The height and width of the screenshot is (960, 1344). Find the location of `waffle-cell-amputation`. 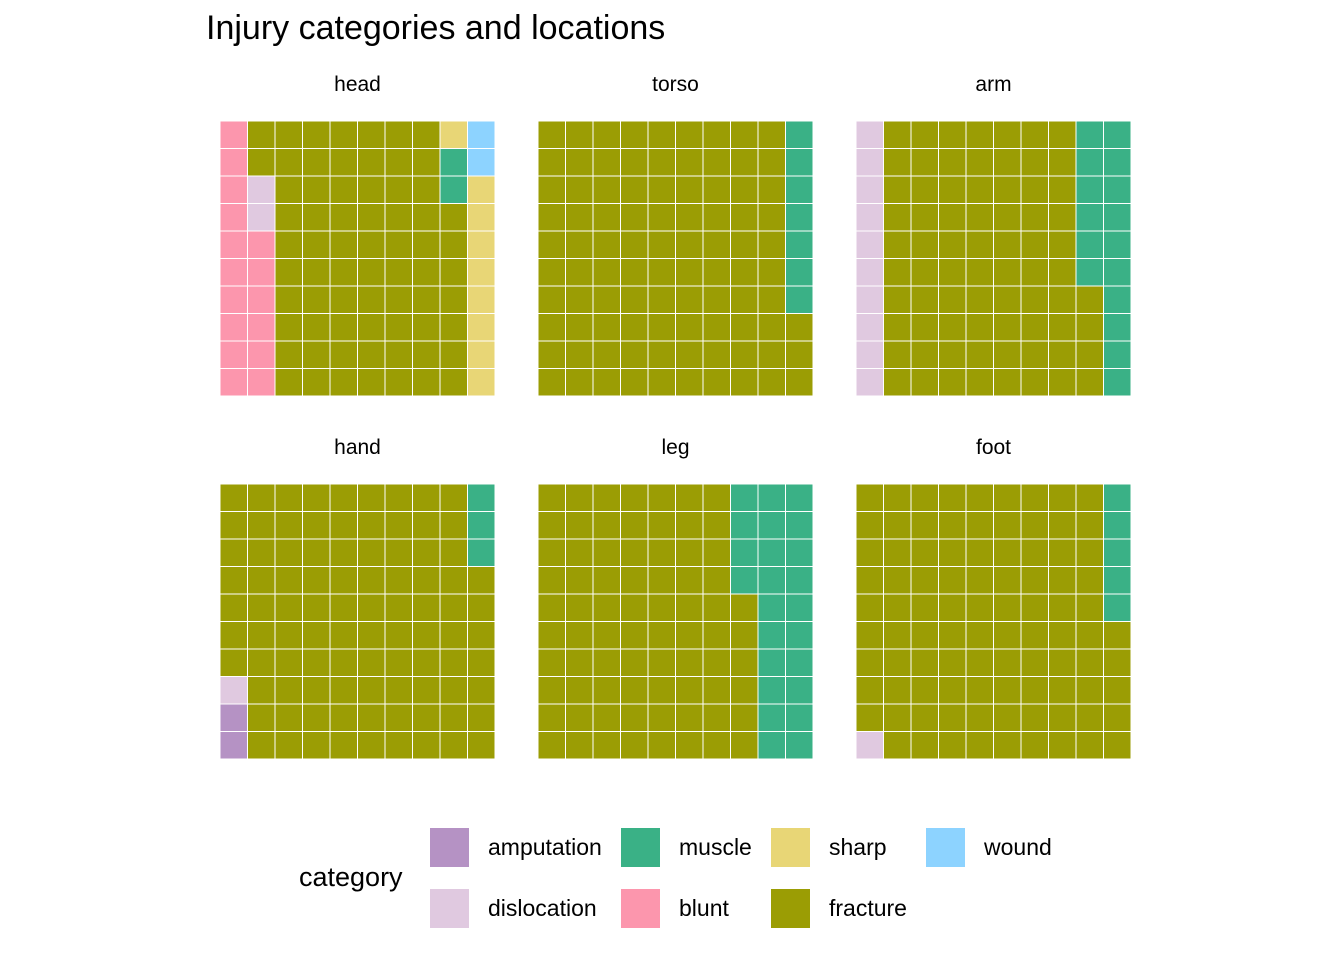

waffle-cell-amputation is located at coordinates (233, 745).